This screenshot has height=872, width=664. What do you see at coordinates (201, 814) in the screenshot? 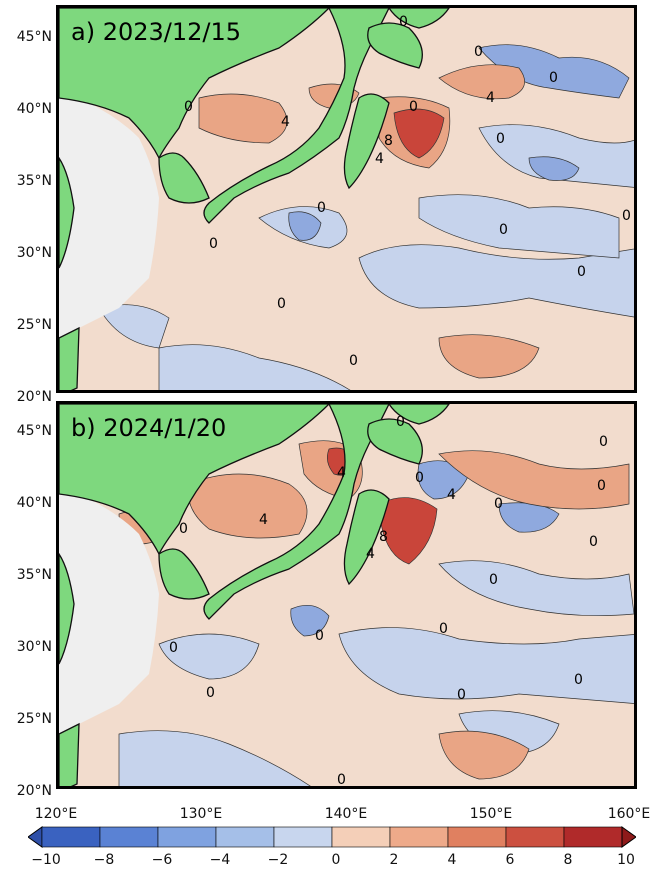
I see `lon-label: 130°E` at bounding box center [201, 814].